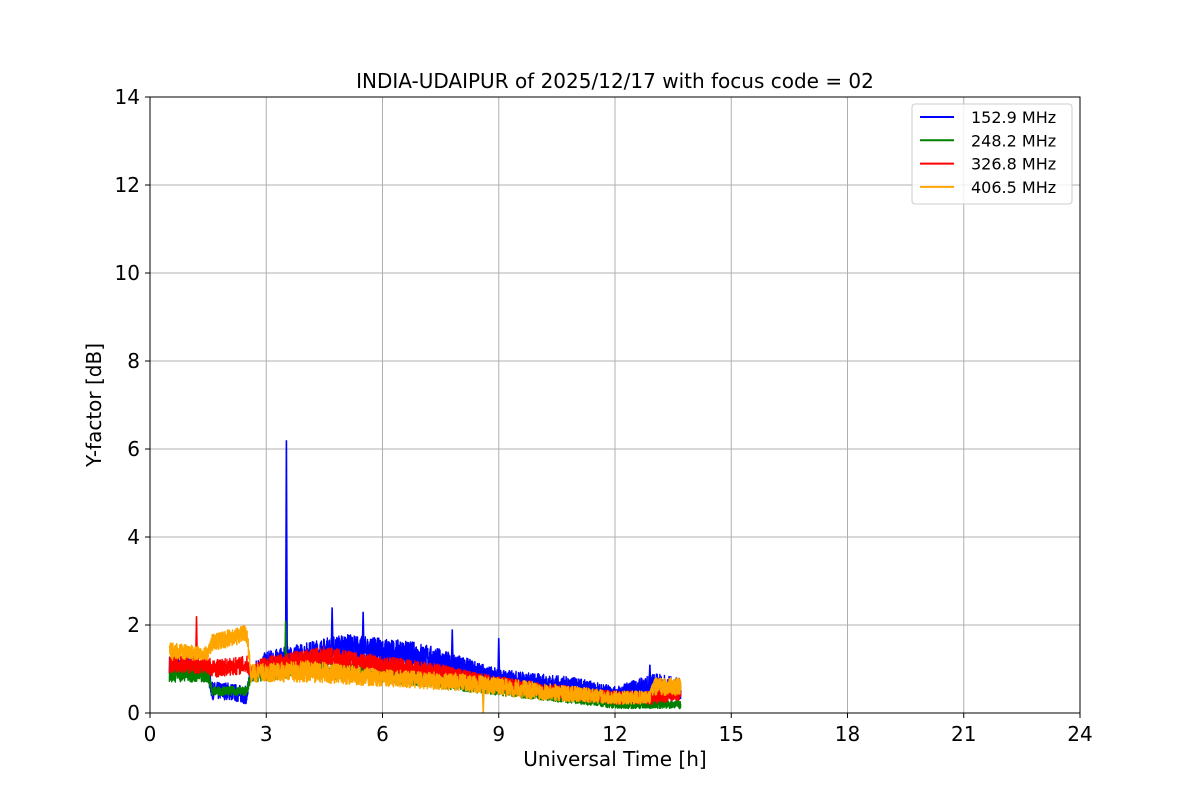 Image resolution: width=1200 pixels, height=800 pixels. Describe the element at coordinates (614, 759) in the screenshot. I see `x-axis-label: Universal Time [h]` at that location.